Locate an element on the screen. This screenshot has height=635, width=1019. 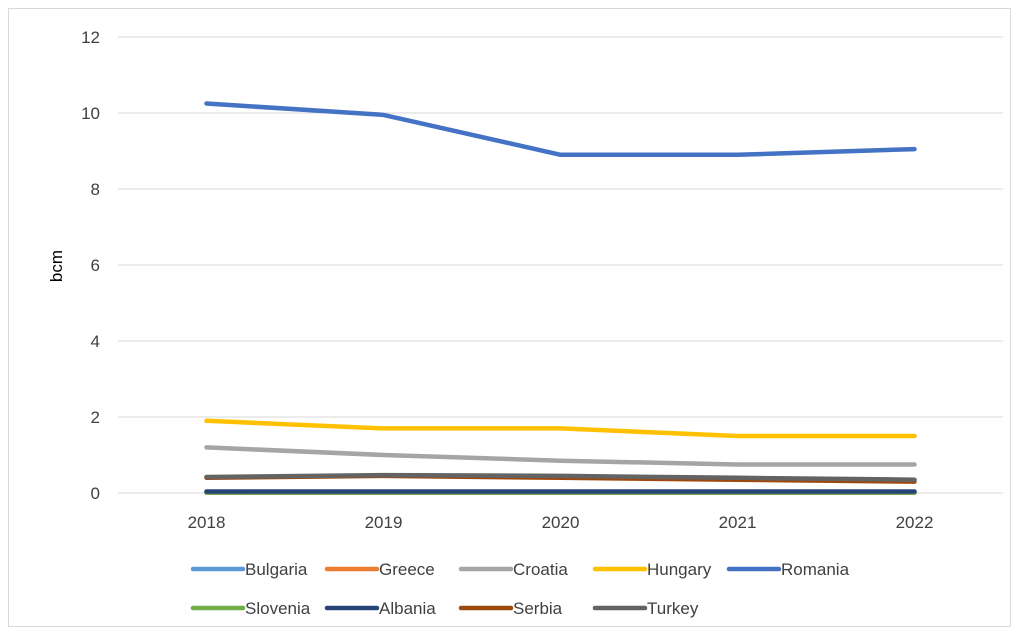
y-tick-label: 2 is located at coordinates (95, 417).